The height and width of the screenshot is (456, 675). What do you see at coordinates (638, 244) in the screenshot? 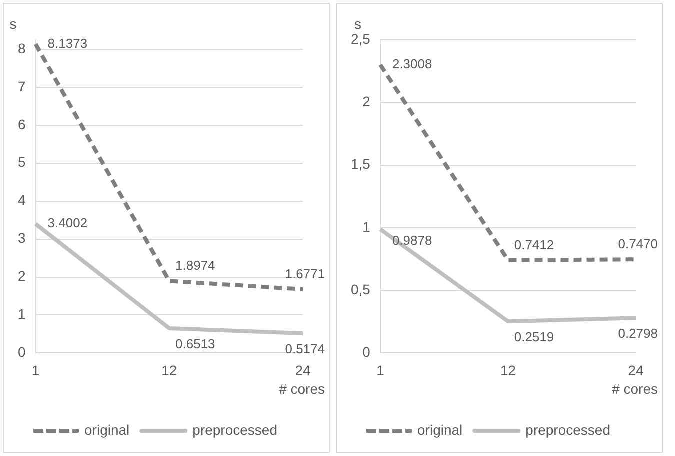
I see `data-label: 0.7470` at bounding box center [638, 244].